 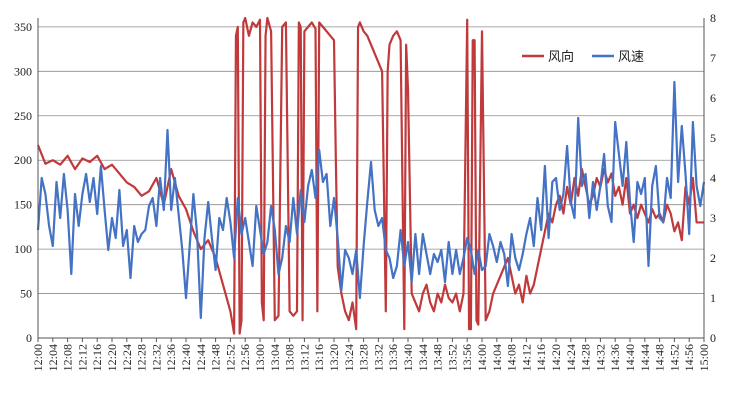 What do you see at coordinates (704, 357) in the screenshot?
I see `x-tick-label: 15:00` at bounding box center [704, 357].